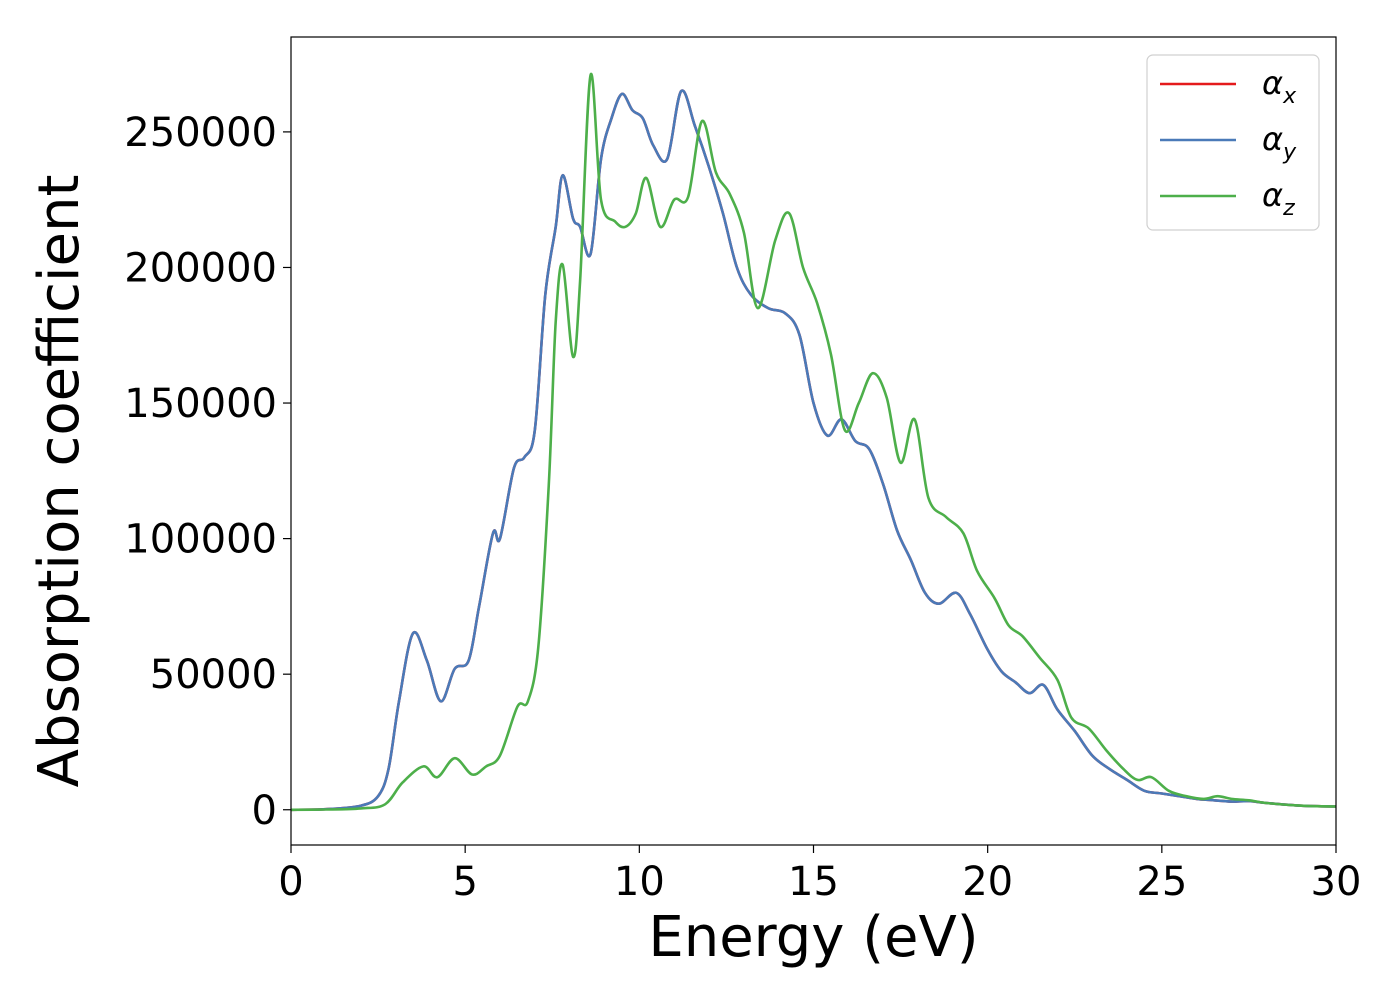 The height and width of the screenshot is (1000, 1400). What do you see at coordinates (1336, 882) in the screenshot?
I see `x-tick-label: 30` at bounding box center [1336, 882].